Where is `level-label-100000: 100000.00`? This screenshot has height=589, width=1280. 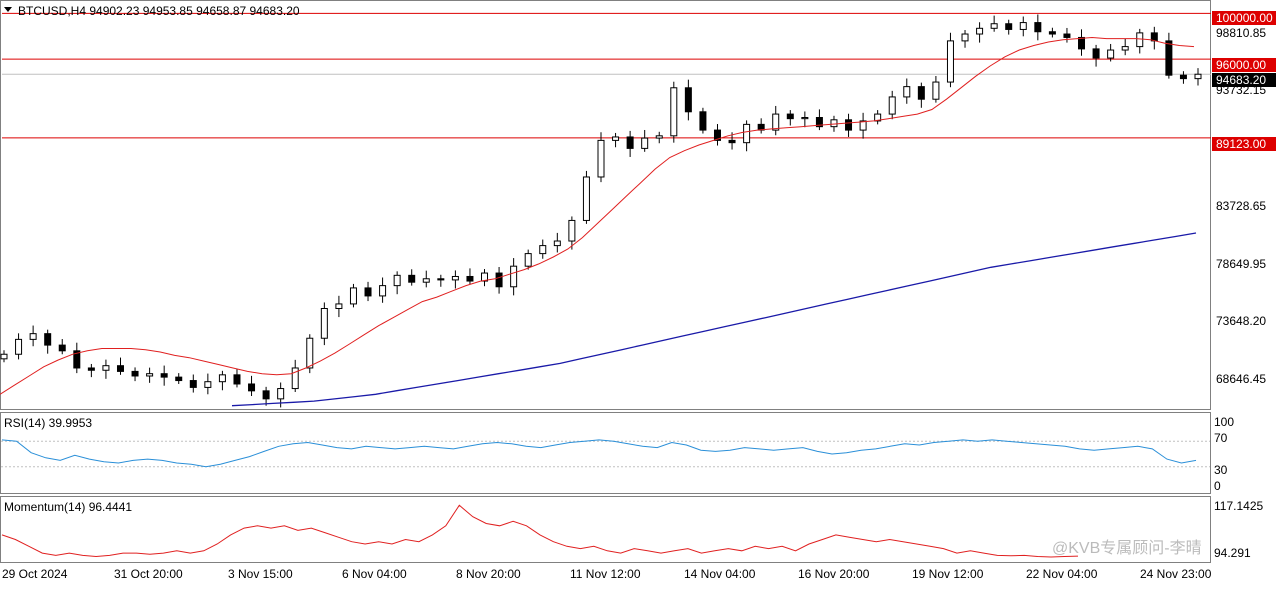
level-label-100000: 100000.00 is located at coordinates (1244, 18).